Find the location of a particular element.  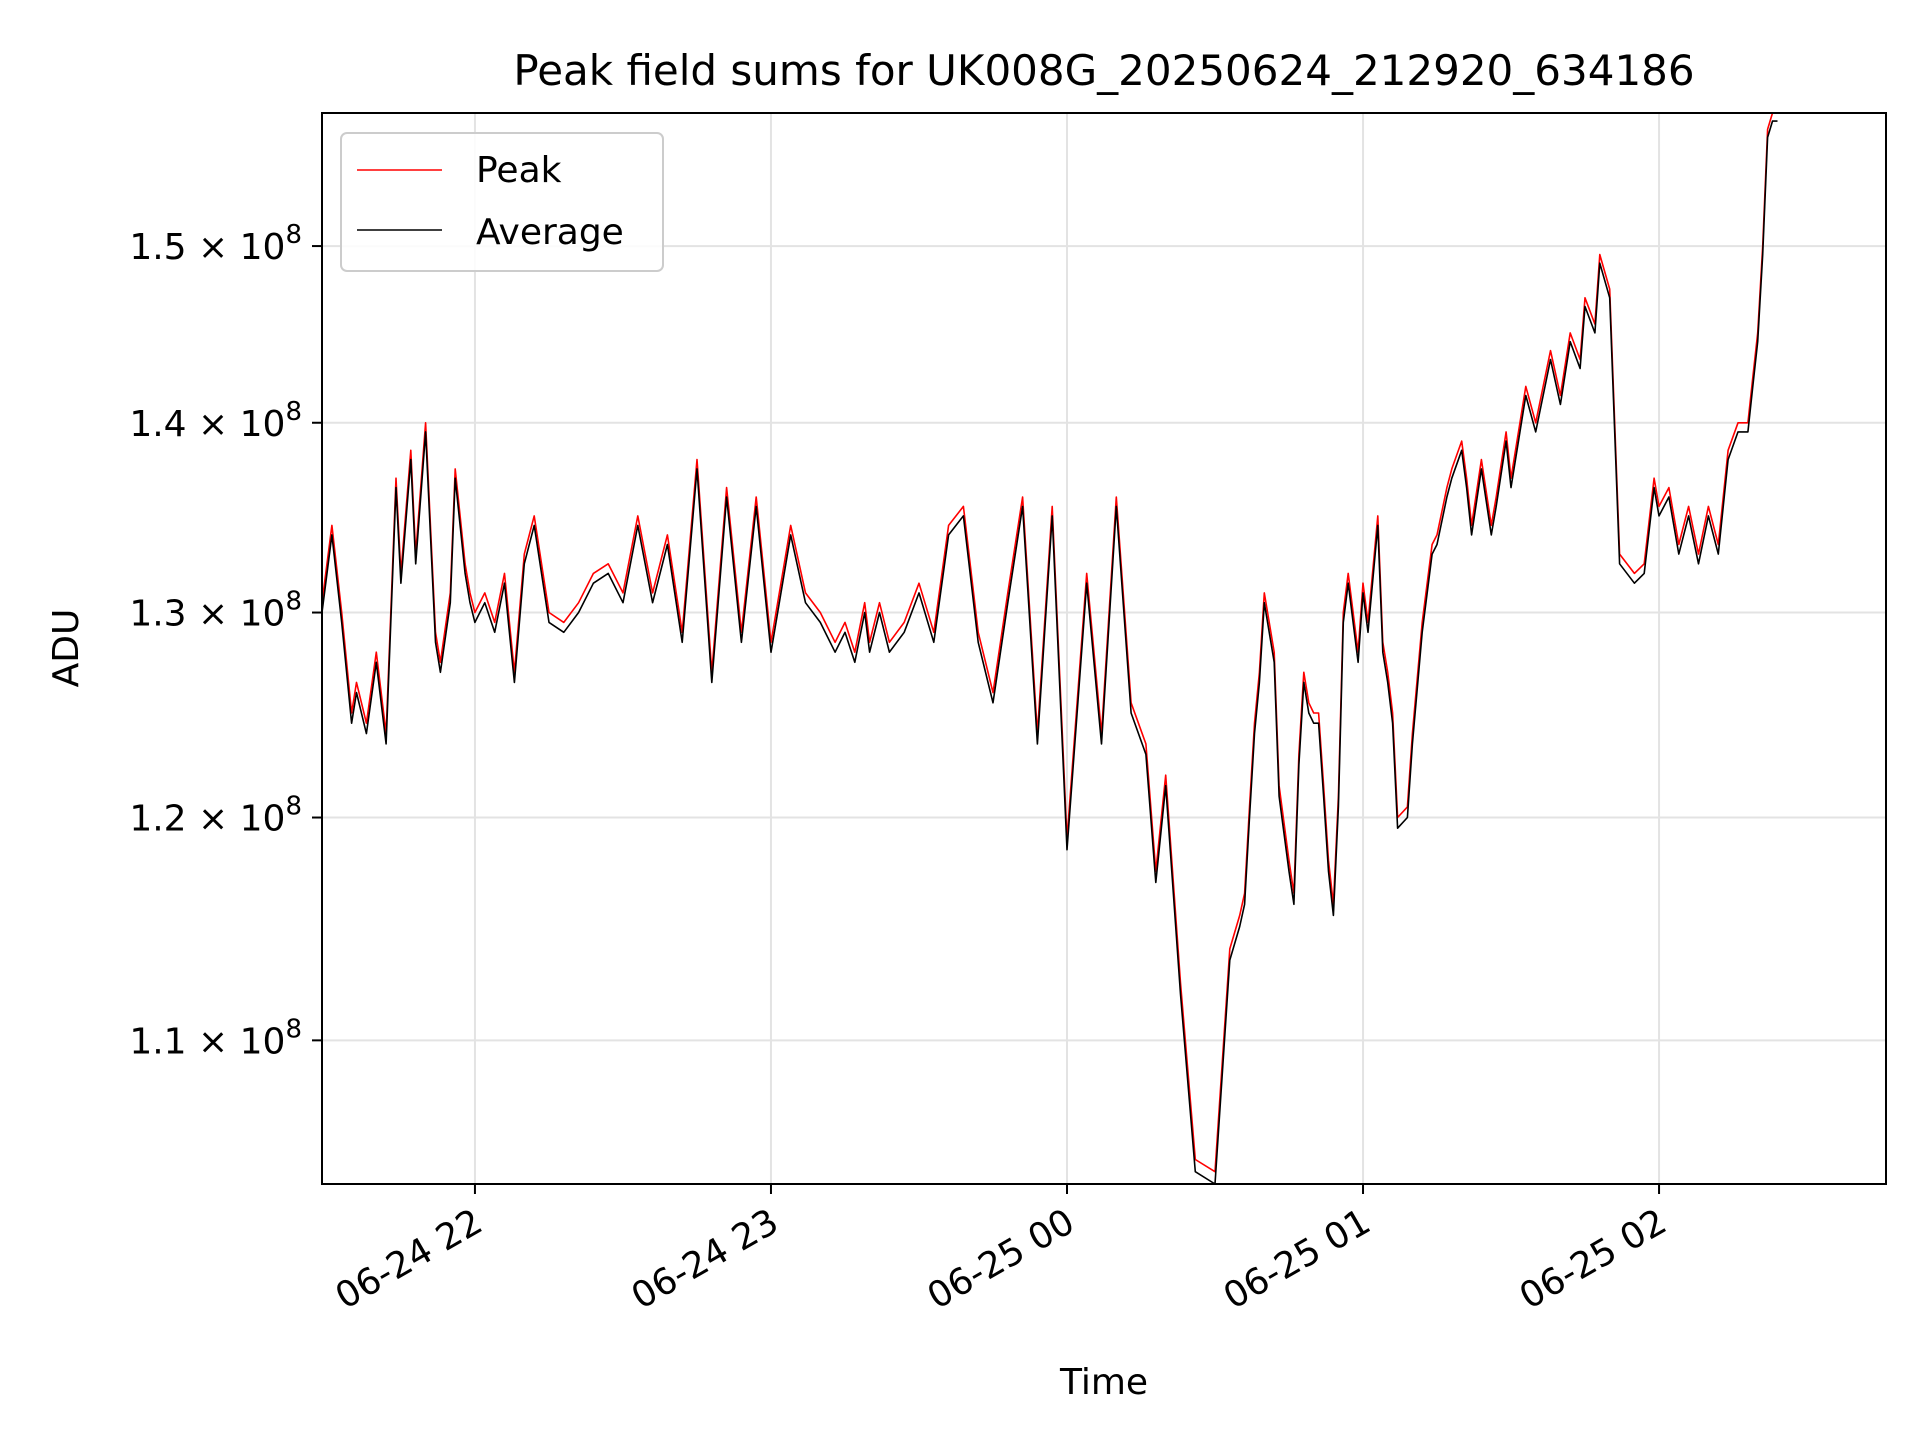

y-tick-label: 1.2 × 10⁸ is located at coordinates (215, 816).